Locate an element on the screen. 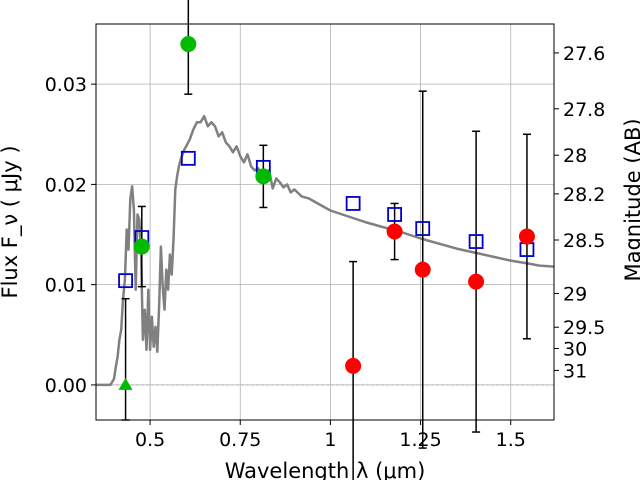 This screenshot has height=480, width=640. right-tick-label: 30 is located at coordinates (575, 350).